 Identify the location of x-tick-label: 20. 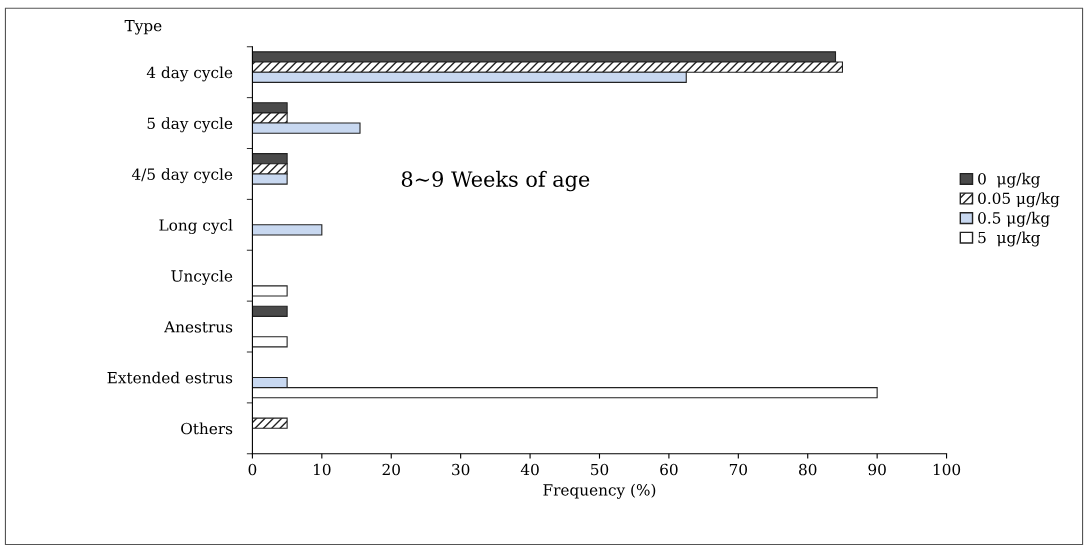
(391, 469).